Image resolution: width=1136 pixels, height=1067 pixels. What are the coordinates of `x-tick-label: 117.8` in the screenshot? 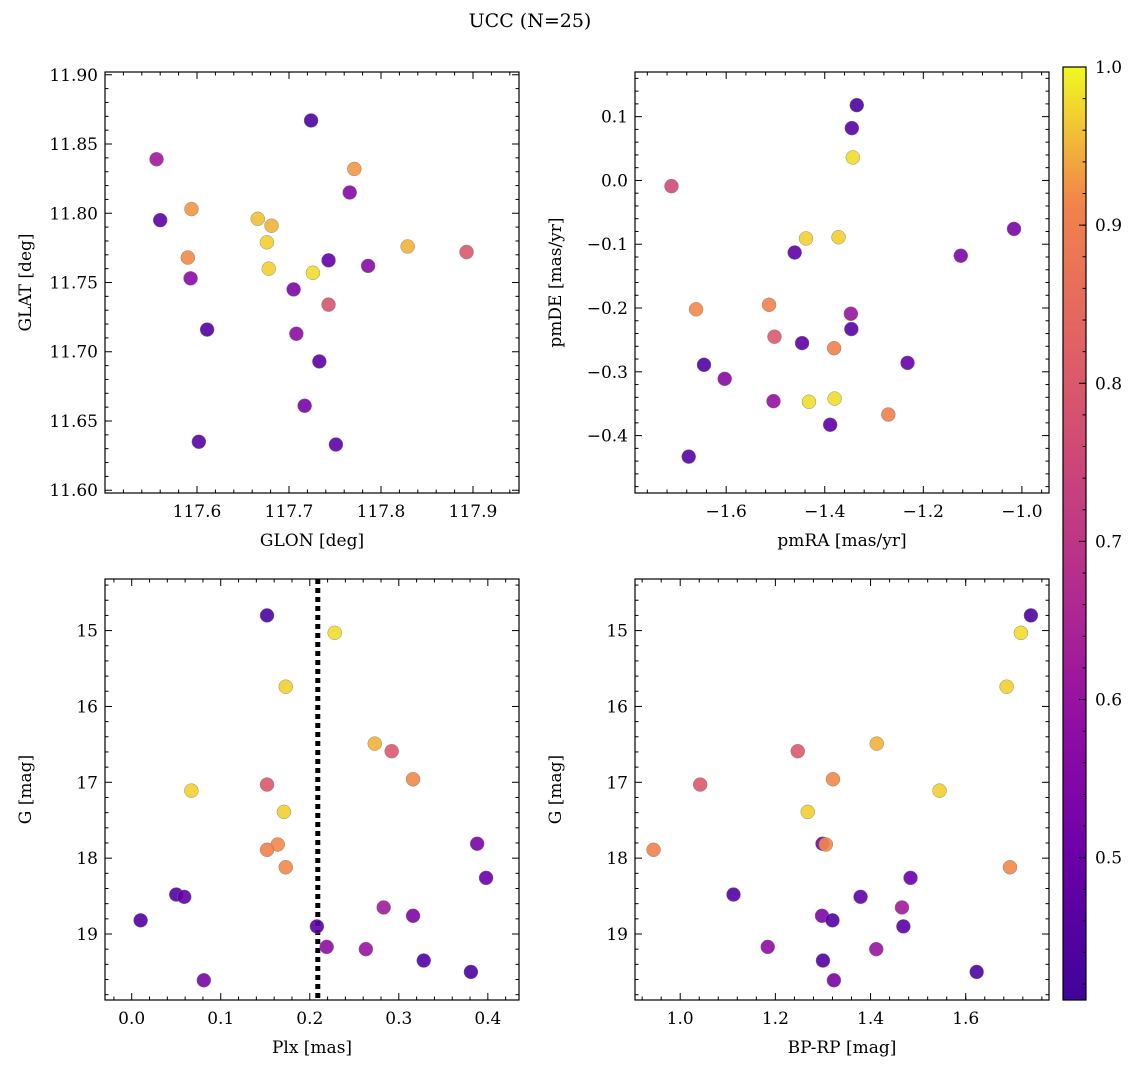 It's located at (381, 512).